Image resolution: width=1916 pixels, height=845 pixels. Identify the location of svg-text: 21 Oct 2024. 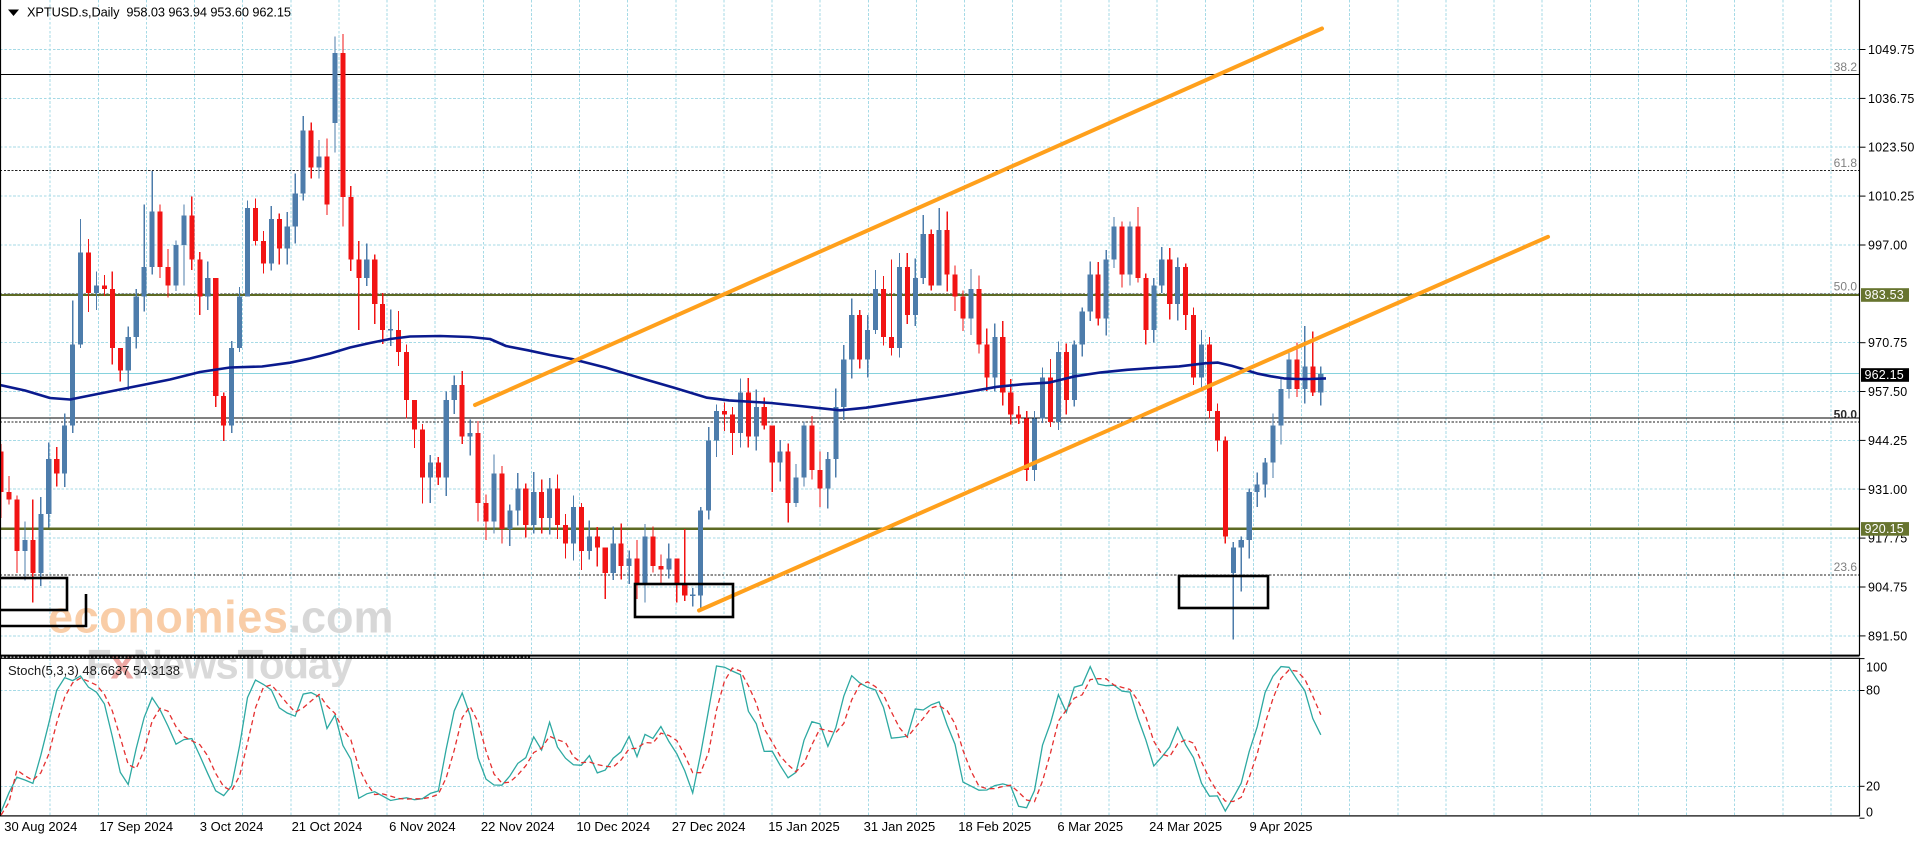
(327, 826).